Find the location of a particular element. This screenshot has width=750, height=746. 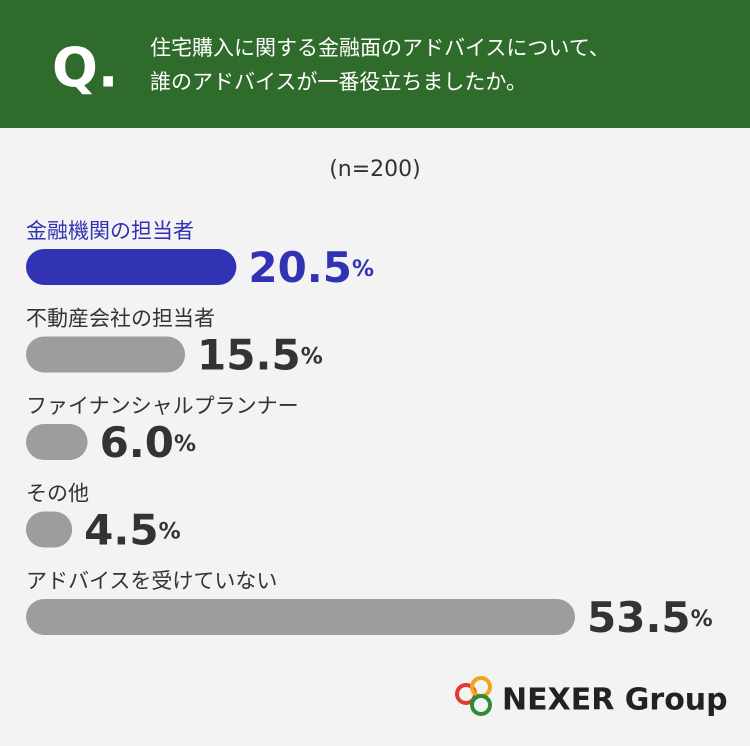

logo-text: NEXER Group is located at coordinates (615, 700).